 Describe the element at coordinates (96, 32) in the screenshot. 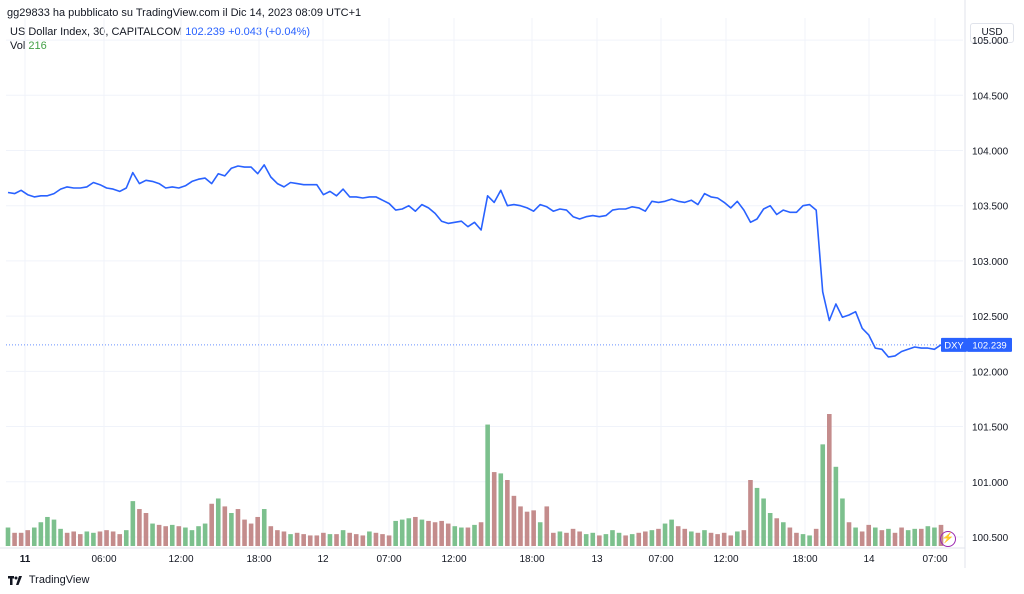

I see `symbol-name: US Dollar Index, 30, CAPITALCOM` at that location.